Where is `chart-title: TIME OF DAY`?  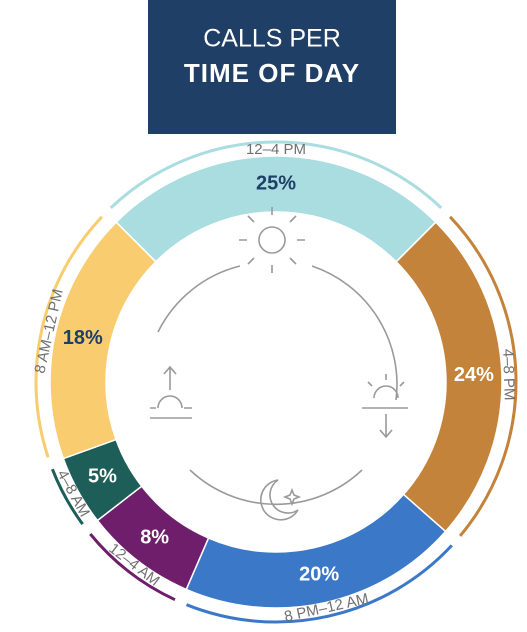 chart-title: TIME OF DAY is located at coordinates (272, 73).